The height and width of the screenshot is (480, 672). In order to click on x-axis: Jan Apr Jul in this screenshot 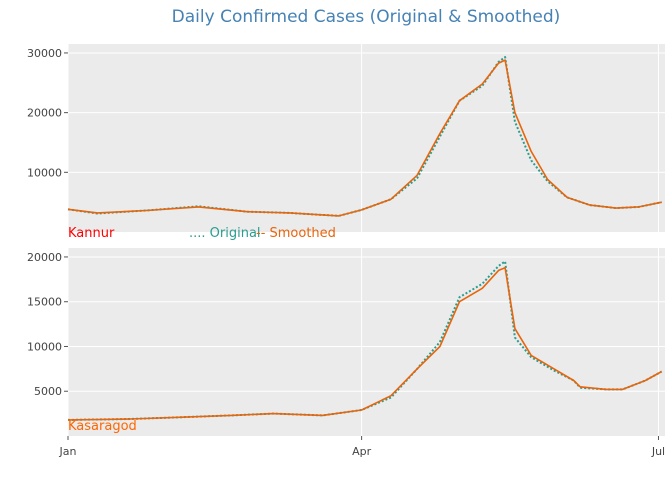, I will do `click(362, 447)`.